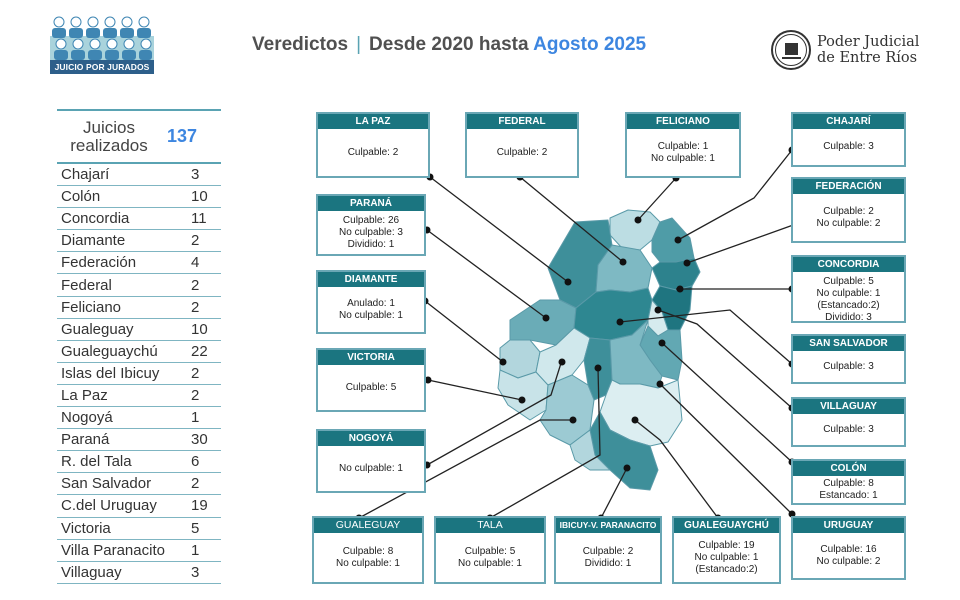 The width and height of the screenshot is (960, 600). I want to click on box-diamante: DIAMANTE Anulado: 1 No culpable: 1, so click(371, 302).